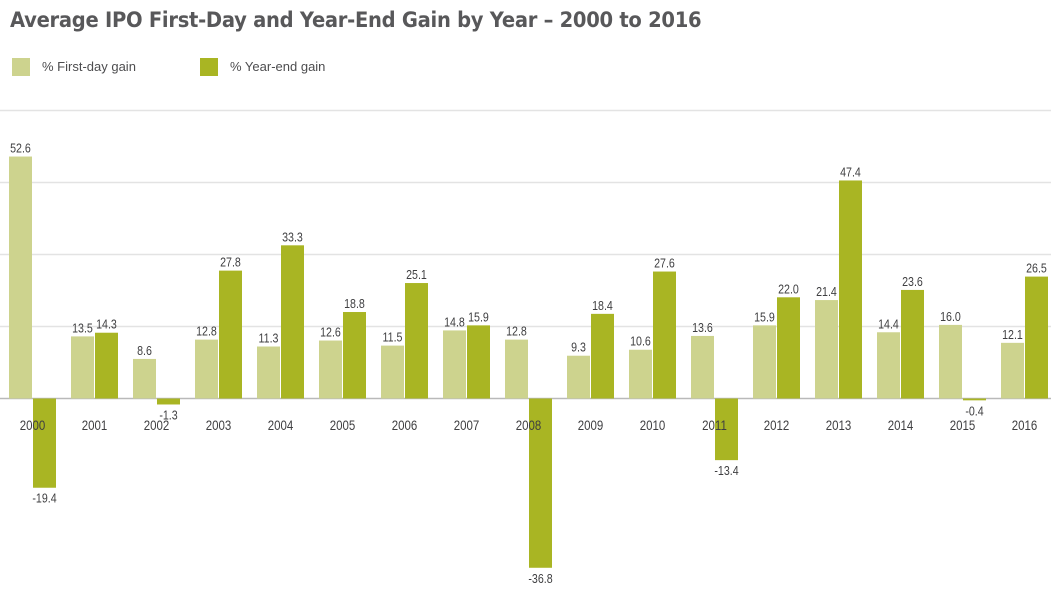  What do you see at coordinates (826, 349) in the screenshot?
I see `bar-first-day-2013` at bounding box center [826, 349].